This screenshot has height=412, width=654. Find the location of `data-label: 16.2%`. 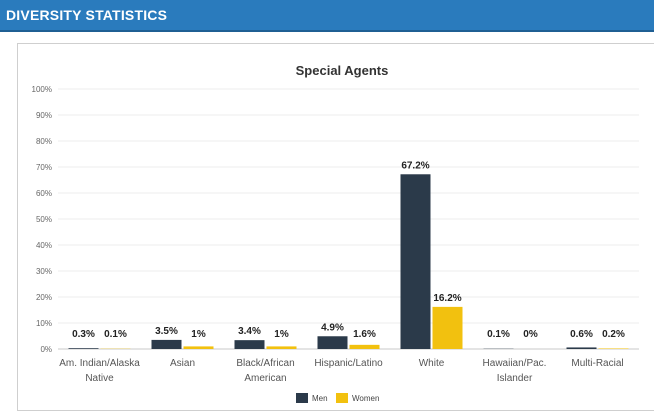

data-label: 16.2% is located at coordinates (447, 298).